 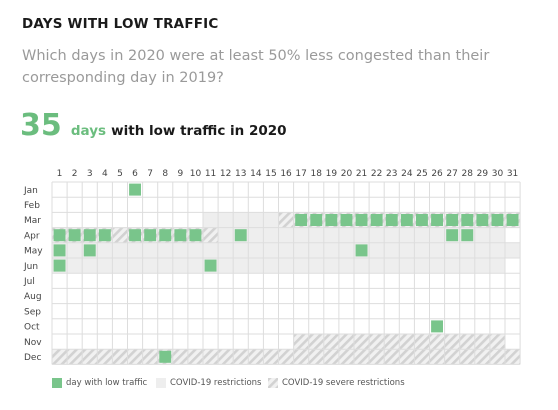 What do you see at coordinates (240, 174) in the screenshot?
I see `day-tick-label: 13` at bounding box center [240, 174].